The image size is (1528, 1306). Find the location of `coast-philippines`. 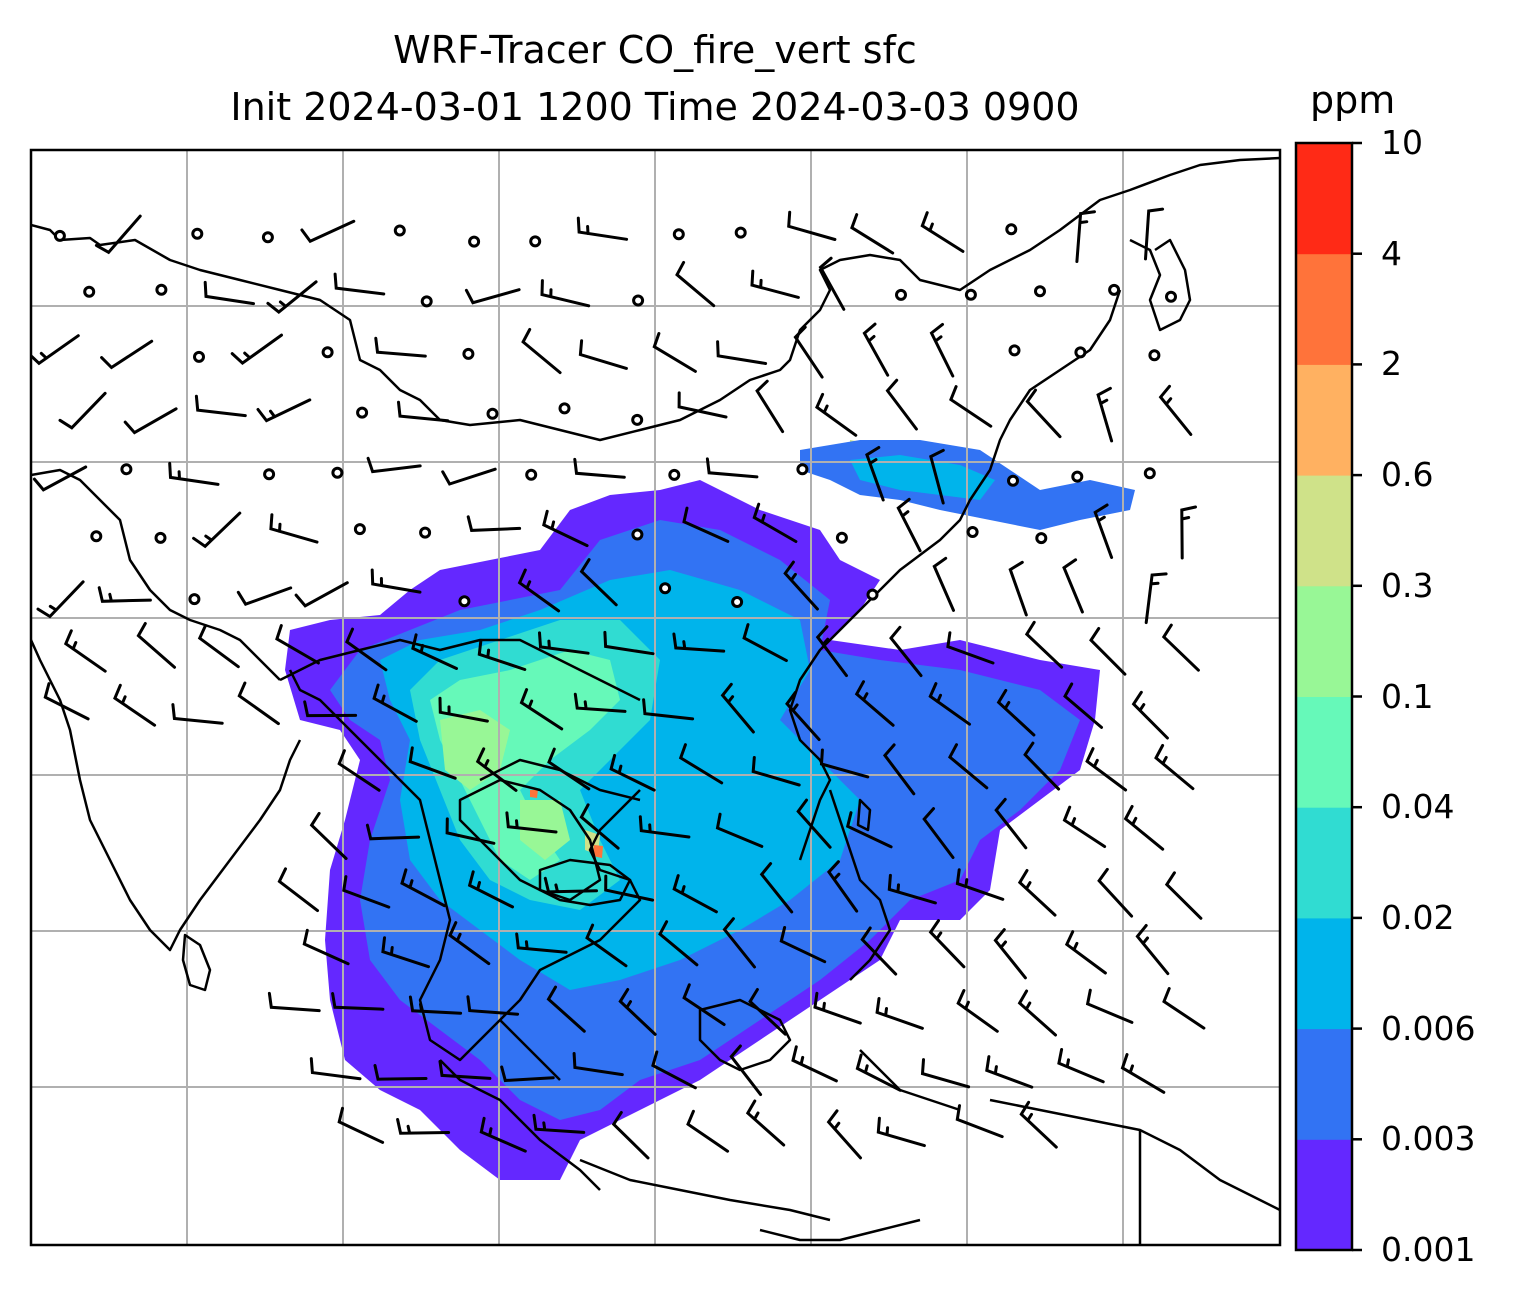

coast-philippines is located at coordinates (860, 885).